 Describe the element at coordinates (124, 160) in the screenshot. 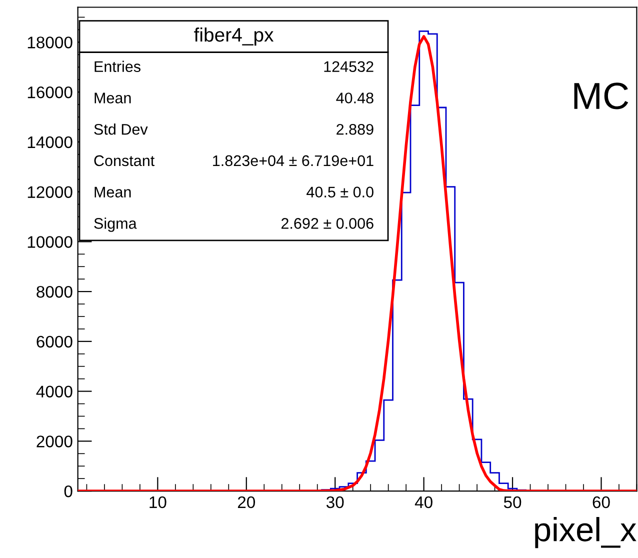

I see `annotation: Constant` at that location.